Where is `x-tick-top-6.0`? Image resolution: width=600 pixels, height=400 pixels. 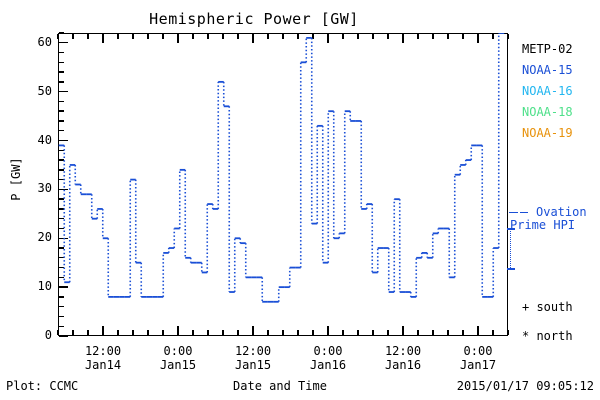
x-tick-top-6.0 is located at coordinates (118, 36).